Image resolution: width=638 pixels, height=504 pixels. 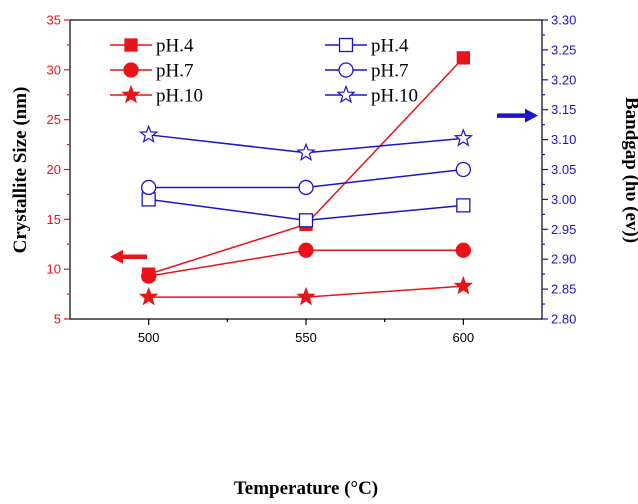 I want to click on y-left-tick-label: 35, so click(x=54, y=20).